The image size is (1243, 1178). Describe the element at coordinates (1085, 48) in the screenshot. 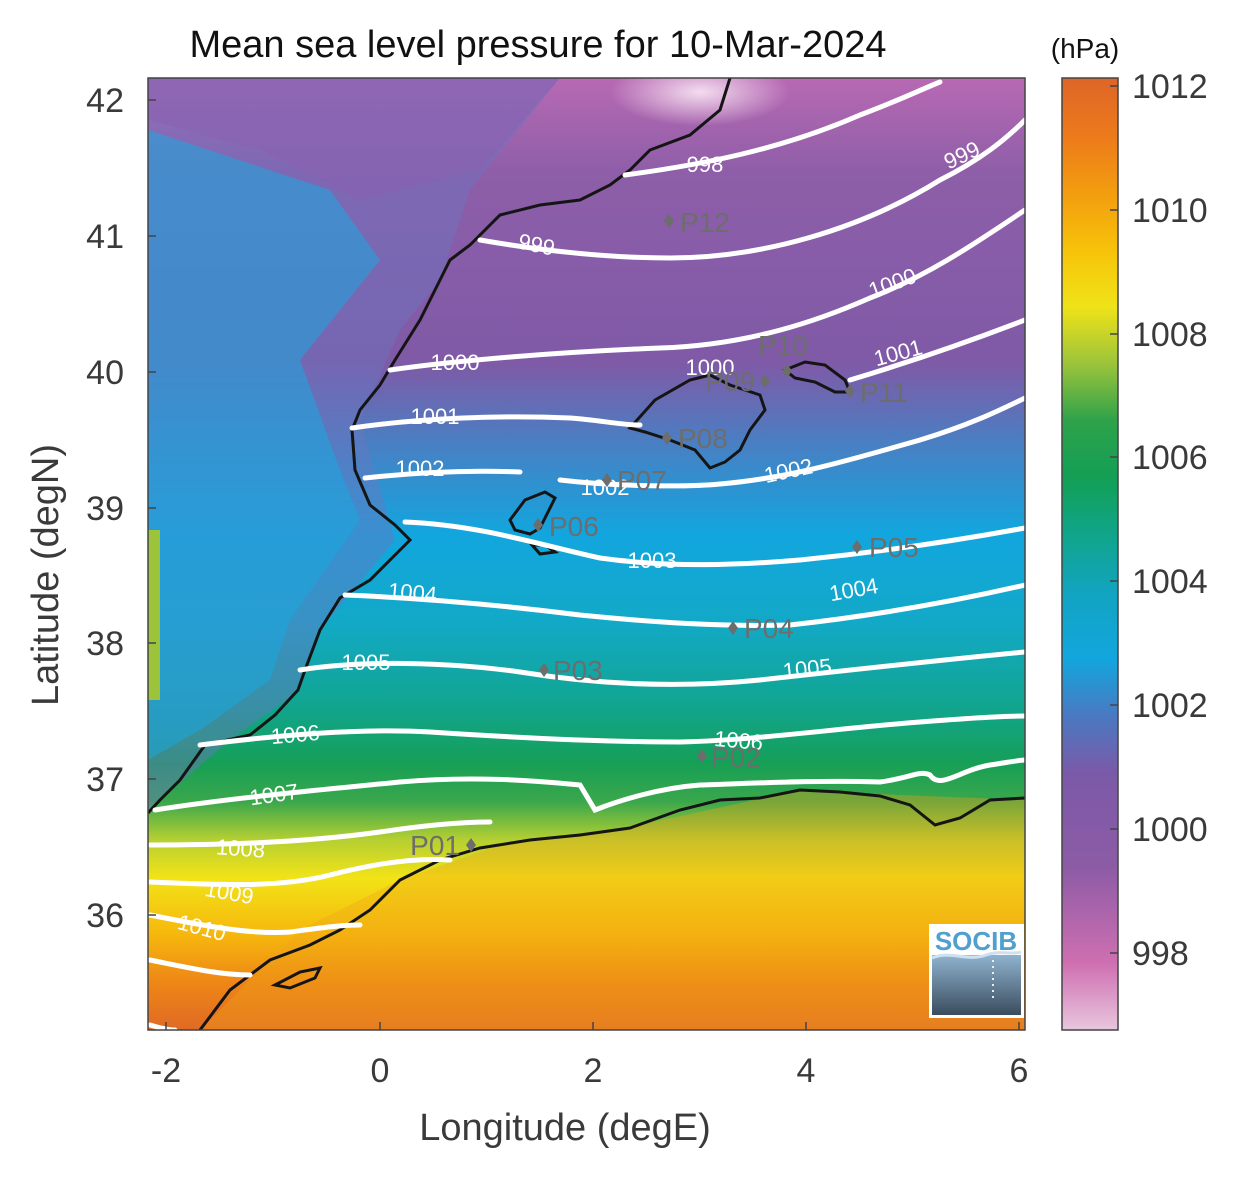

I see `colorbar-unit: (hPa)` at that location.